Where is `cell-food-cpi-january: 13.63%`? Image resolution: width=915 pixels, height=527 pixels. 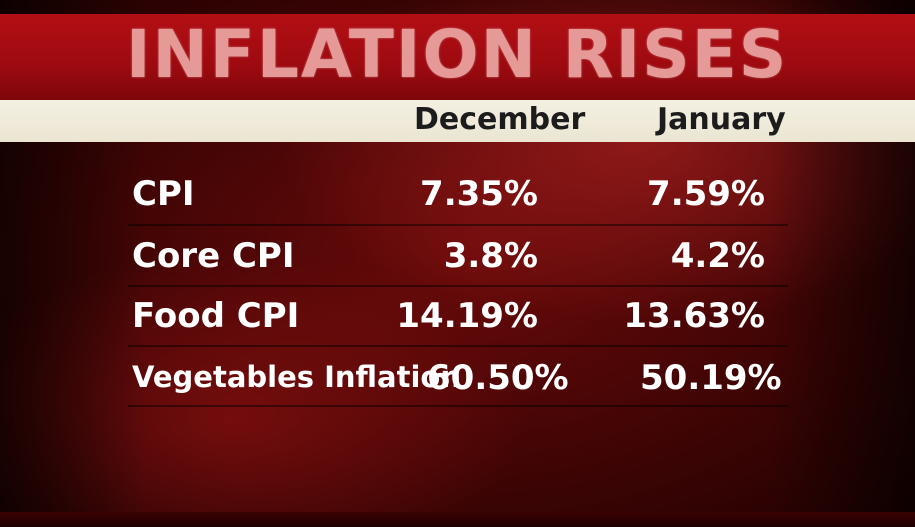 cell-food-cpi-january: 13.63% is located at coordinates (694, 316).